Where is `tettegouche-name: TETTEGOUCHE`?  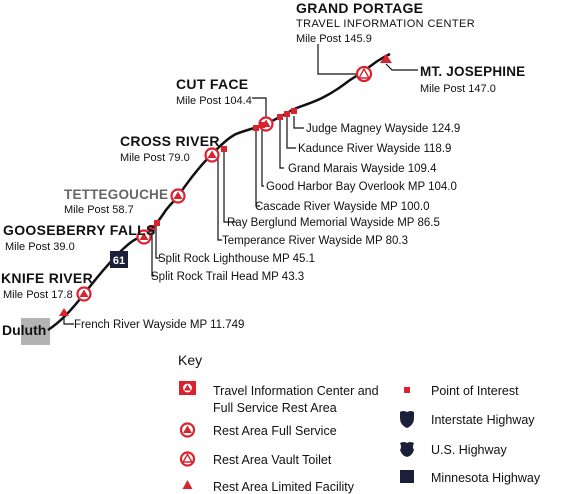 tettegouche-name: TETTEGOUCHE is located at coordinates (116, 194).